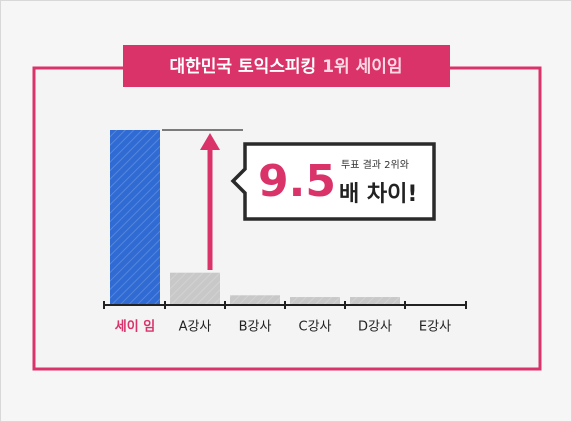 This screenshot has width=572, height=422. What do you see at coordinates (255, 327) in the screenshot?
I see `x-tick-label: B강사` at bounding box center [255, 327].